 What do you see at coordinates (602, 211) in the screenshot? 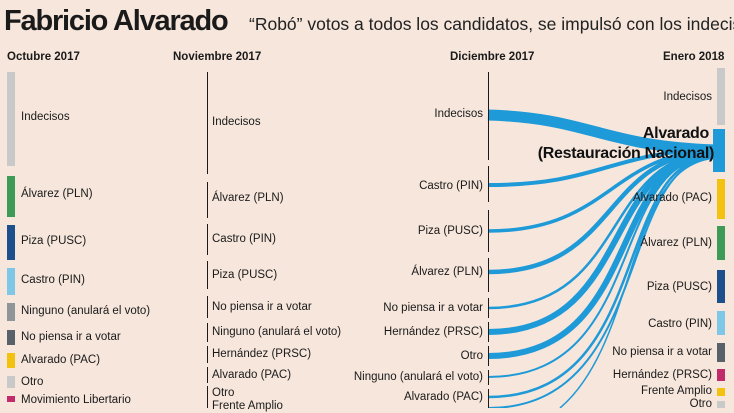
I see `flow-alvarez` at bounding box center [602, 211].